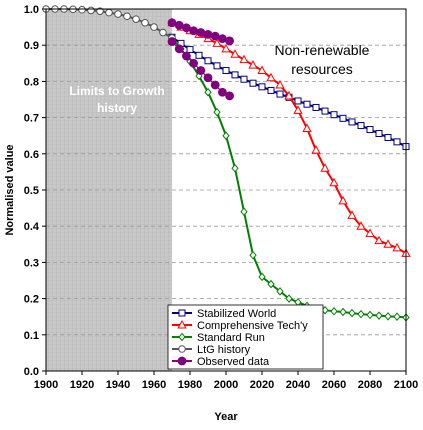 Image resolution: width=423 pixels, height=430 pixels. Describe the element at coordinates (117, 108) in the screenshot. I see `shaded-label-line-2: history` at that location.